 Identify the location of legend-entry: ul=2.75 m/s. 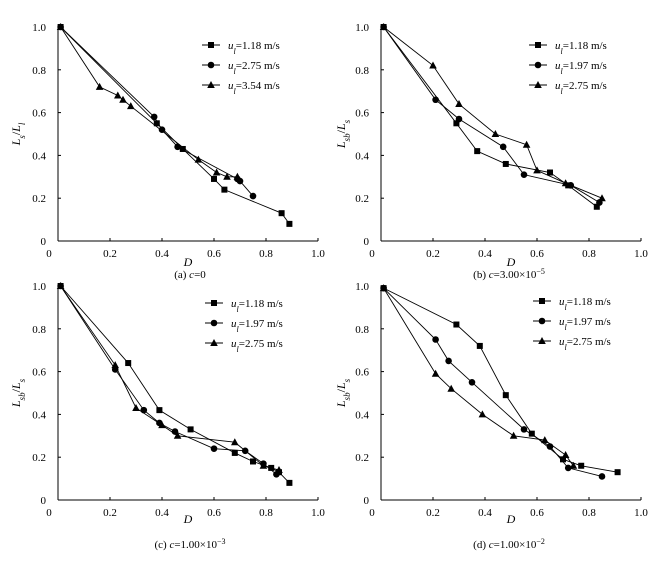
(585, 344).